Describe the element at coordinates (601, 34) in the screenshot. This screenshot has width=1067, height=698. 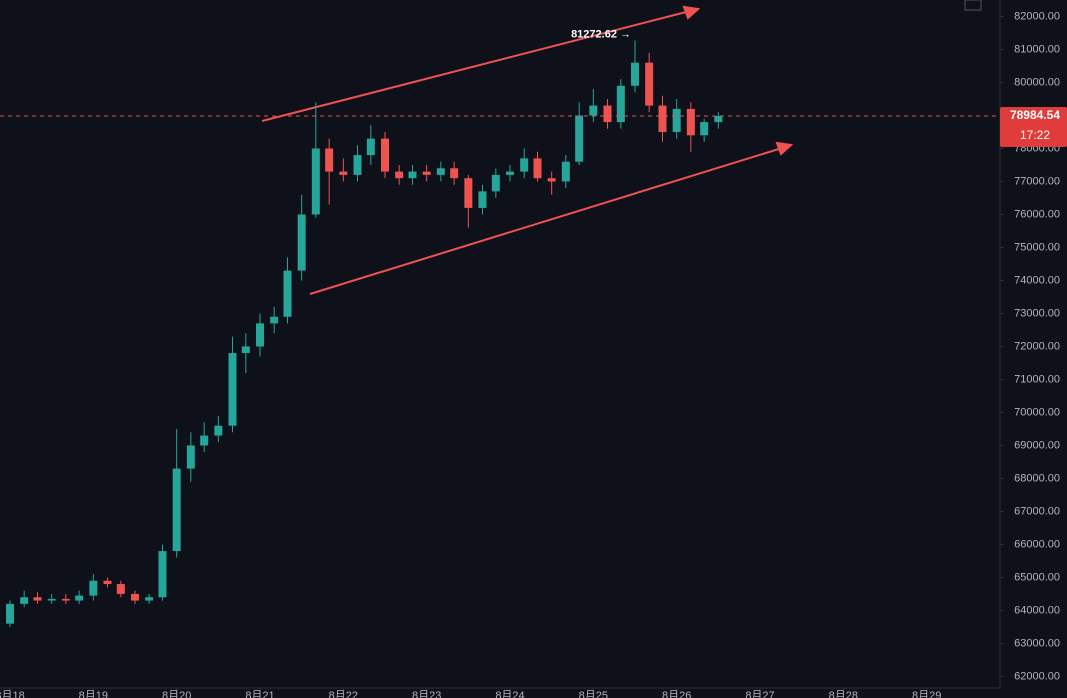
I see `max-annotation: 81272.62 →` at that location.